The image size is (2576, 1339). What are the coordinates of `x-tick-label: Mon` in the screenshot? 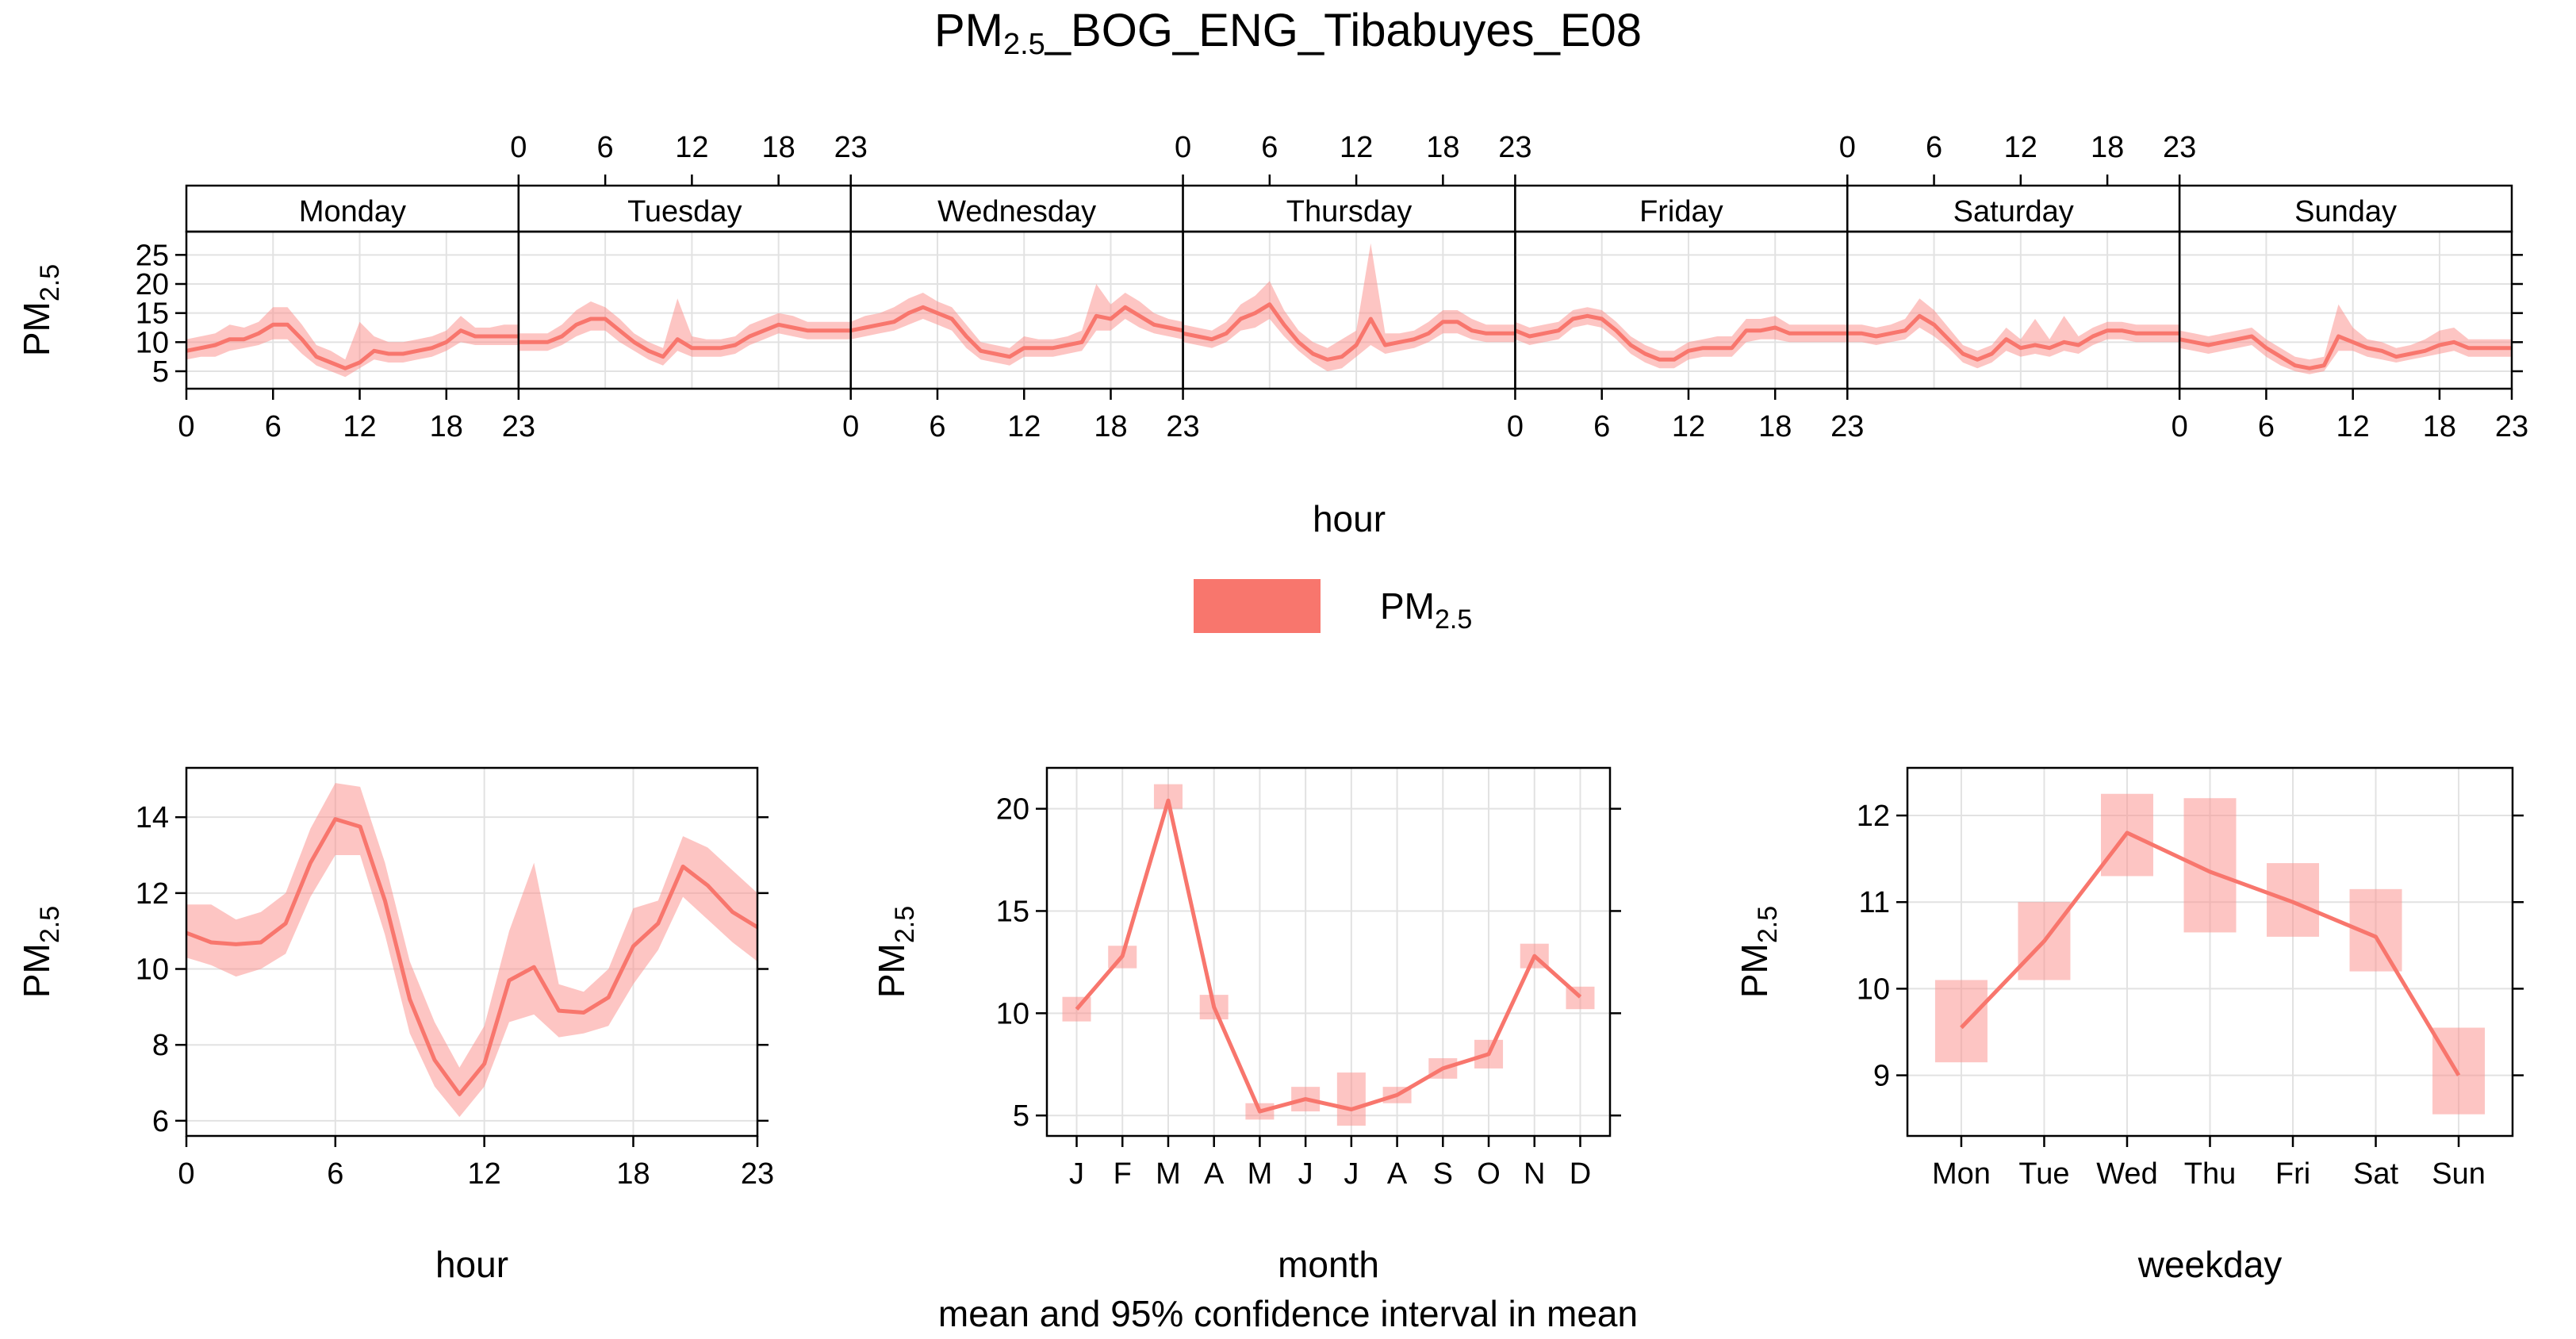 It's located at (1961, 1174).